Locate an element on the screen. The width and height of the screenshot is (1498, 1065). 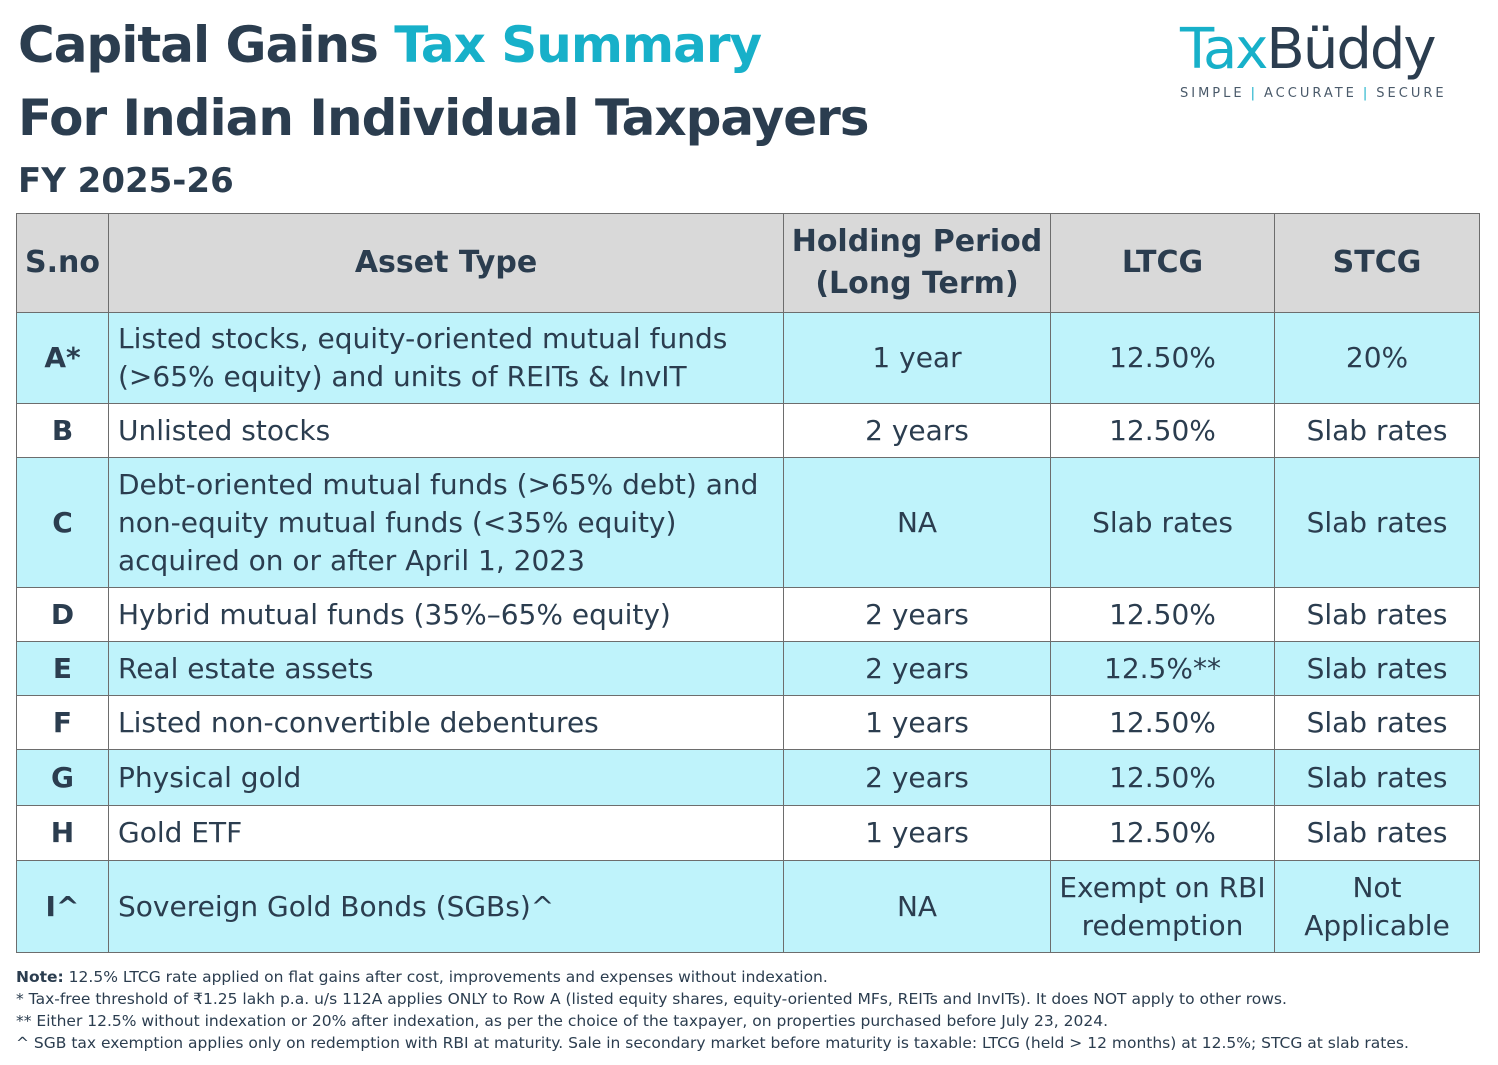
title-line-2: For Indian Individual Taxpayers is located at coordinates (444, 118).